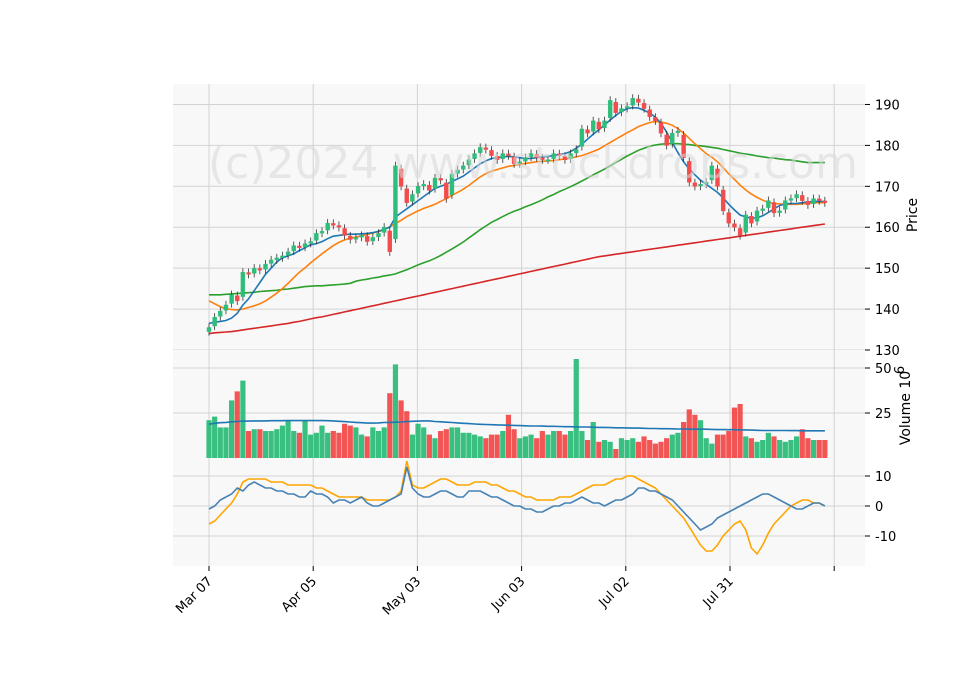 The height and width of the screenshot is (690, 960). I want to click on y-tick-label: 190, so click(887, 105).